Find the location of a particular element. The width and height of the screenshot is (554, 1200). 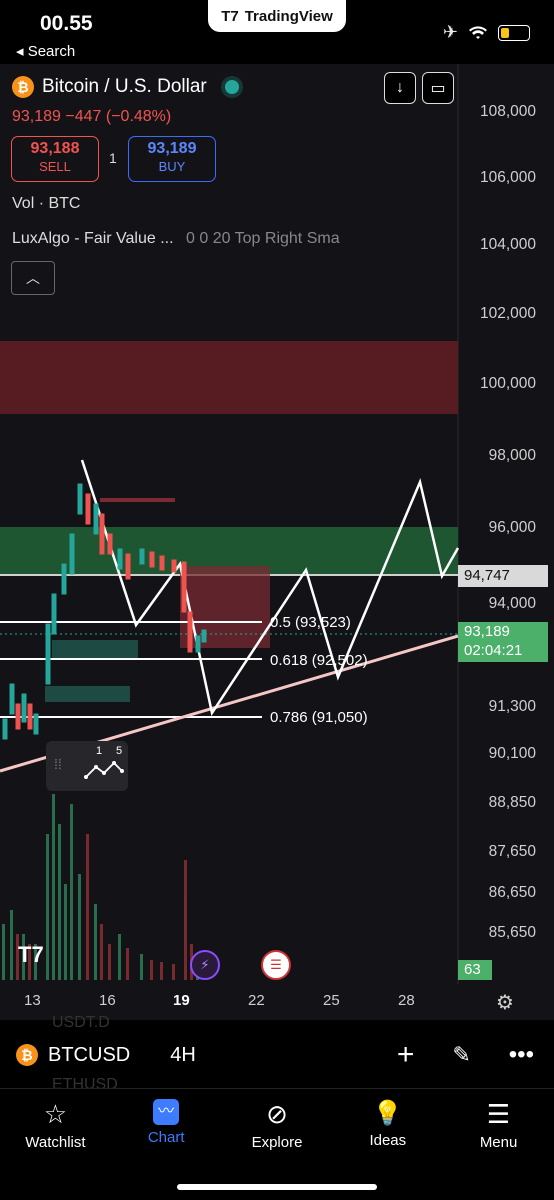

star-icon: ☆ is located at coordinates (55, 1114).